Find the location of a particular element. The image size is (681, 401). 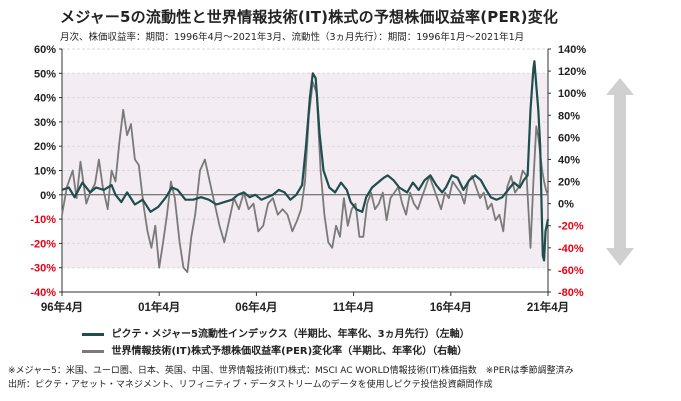

y-left-tick-label: -20% is located at coordinates (43, 244).